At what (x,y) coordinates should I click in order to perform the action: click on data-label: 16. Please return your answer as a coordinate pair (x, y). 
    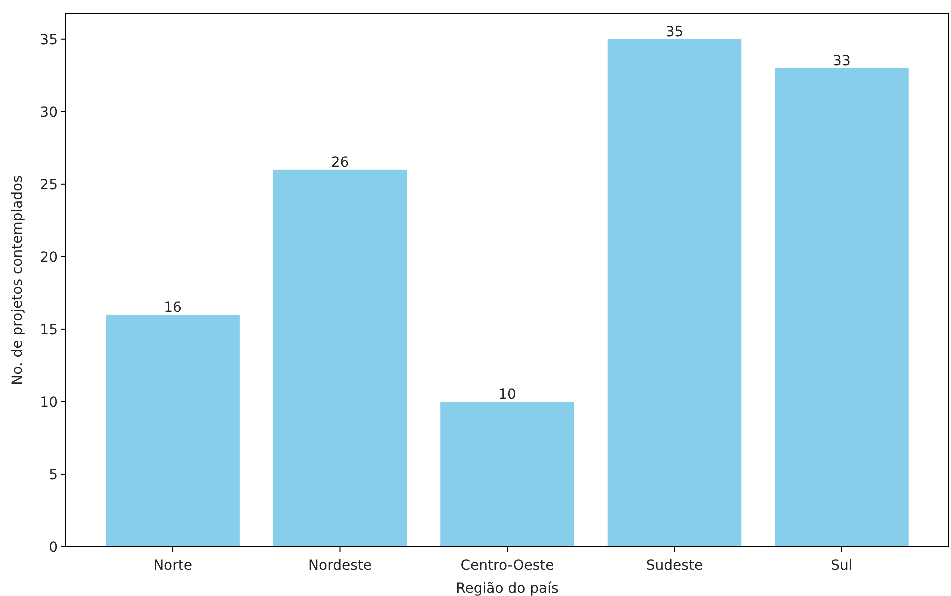
    Looking at the image, I should click on (173, 308).